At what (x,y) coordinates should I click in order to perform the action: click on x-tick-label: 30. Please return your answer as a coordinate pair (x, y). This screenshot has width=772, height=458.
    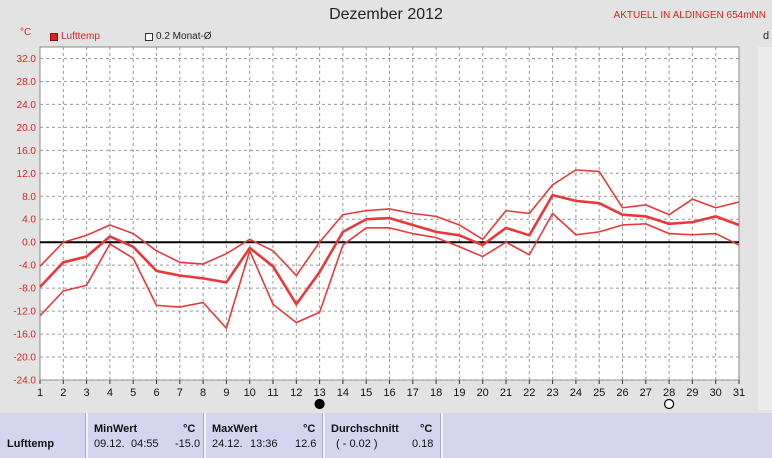
    Looking at the image, I should click on (716, 393).